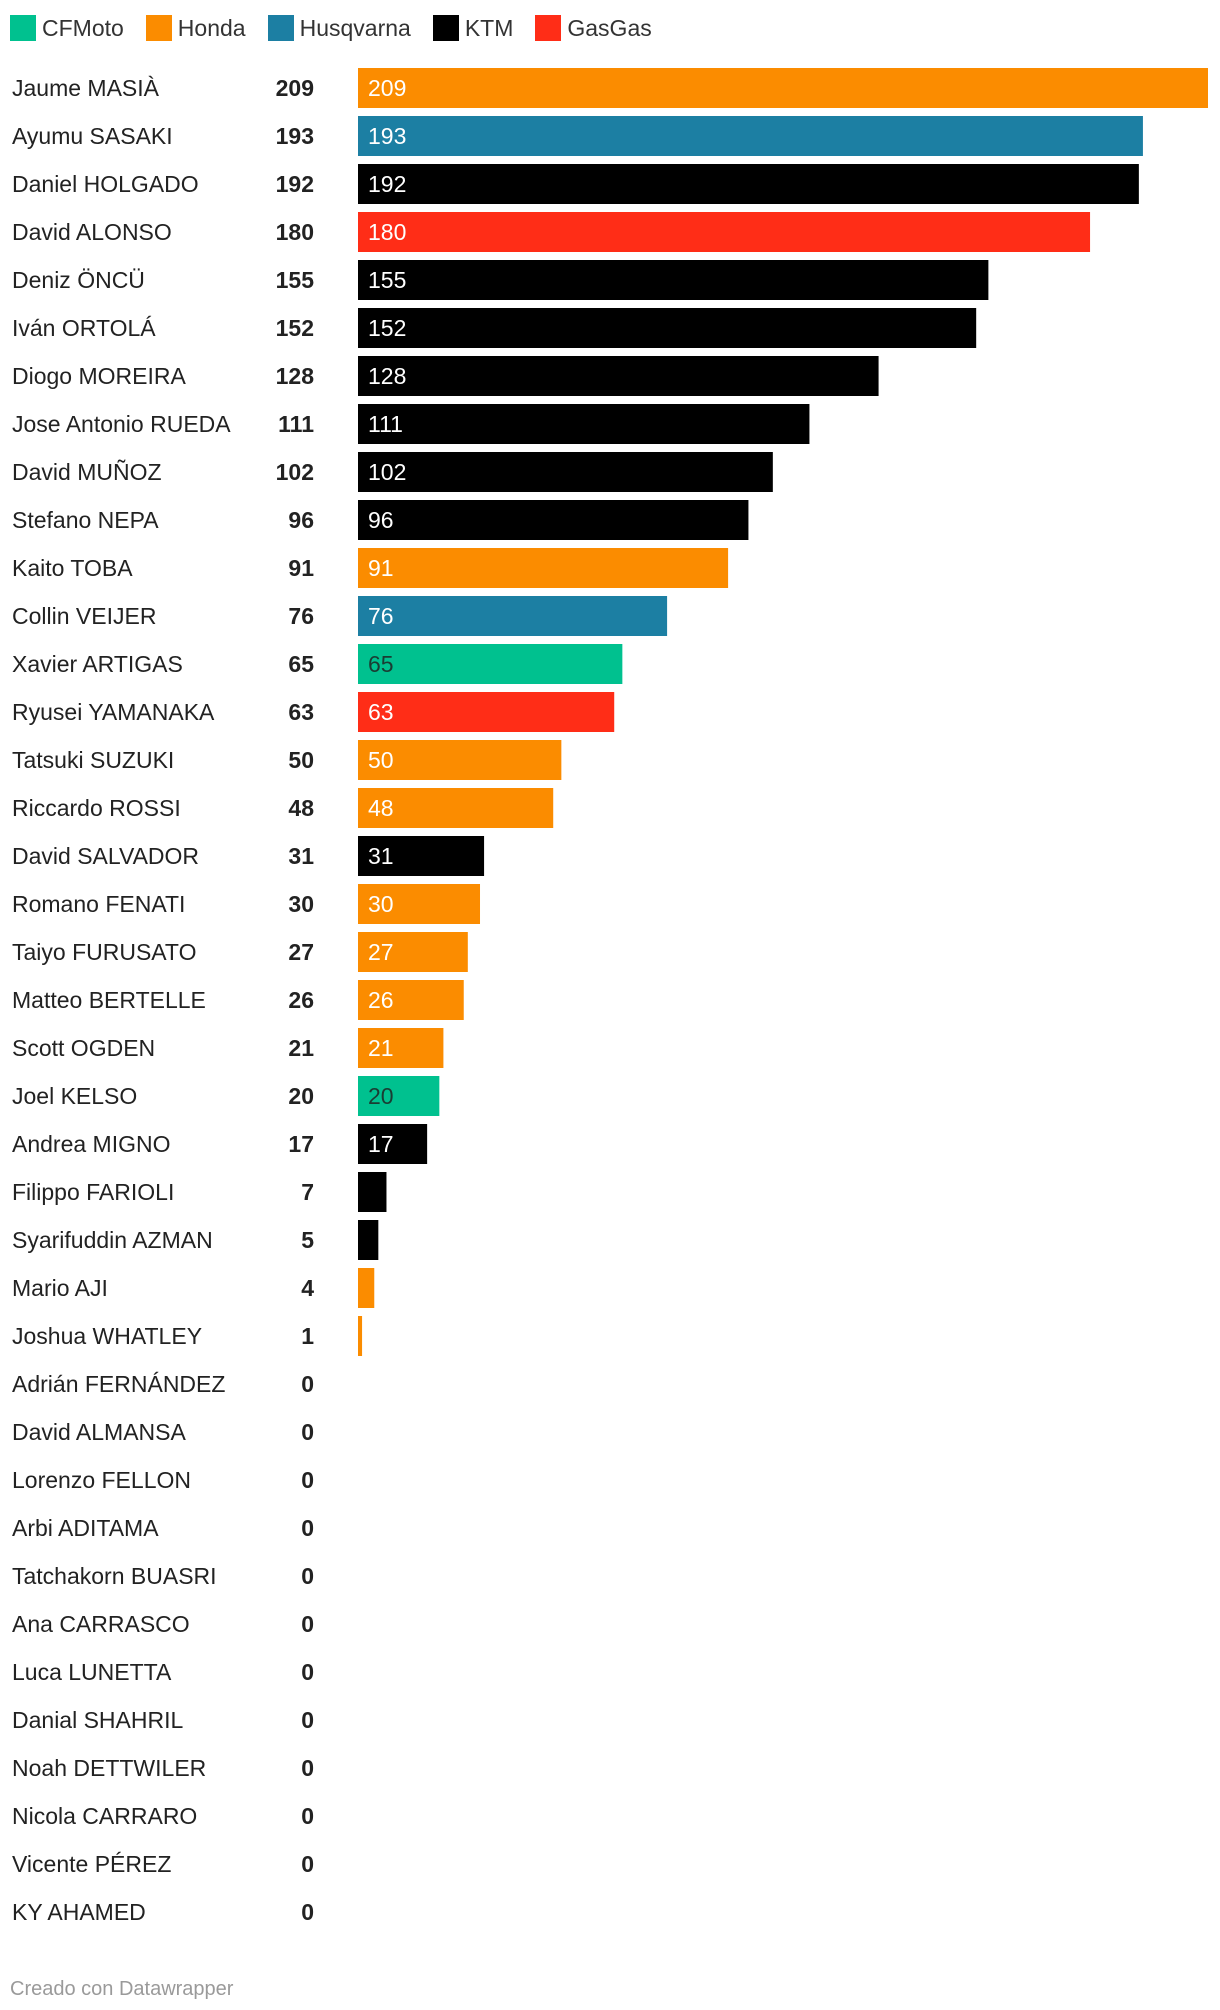 The height and width of the screenshot is (2010, 1220). I want to click on bar-row: Vicente PÉREZ 0, so click(163, 1864).